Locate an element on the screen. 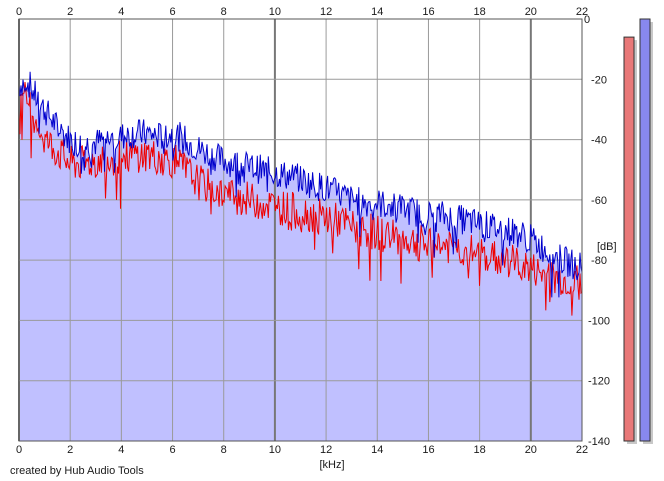  x-axis-label: [kHz] is located at coordinates (331, 465).